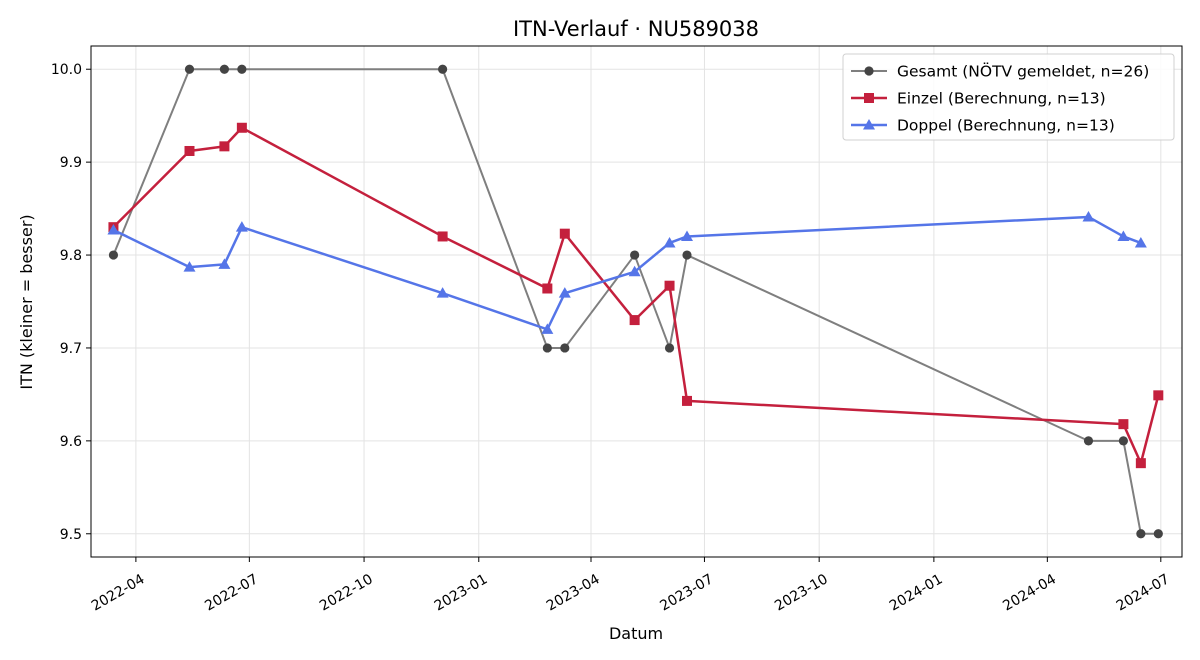 The height and width of the screenshot is (660, 1200). What do you see at coordinates (231, 592) in the screenshot?
I see `x-tick-label: 2022-07` at bounding box center [231, 592].